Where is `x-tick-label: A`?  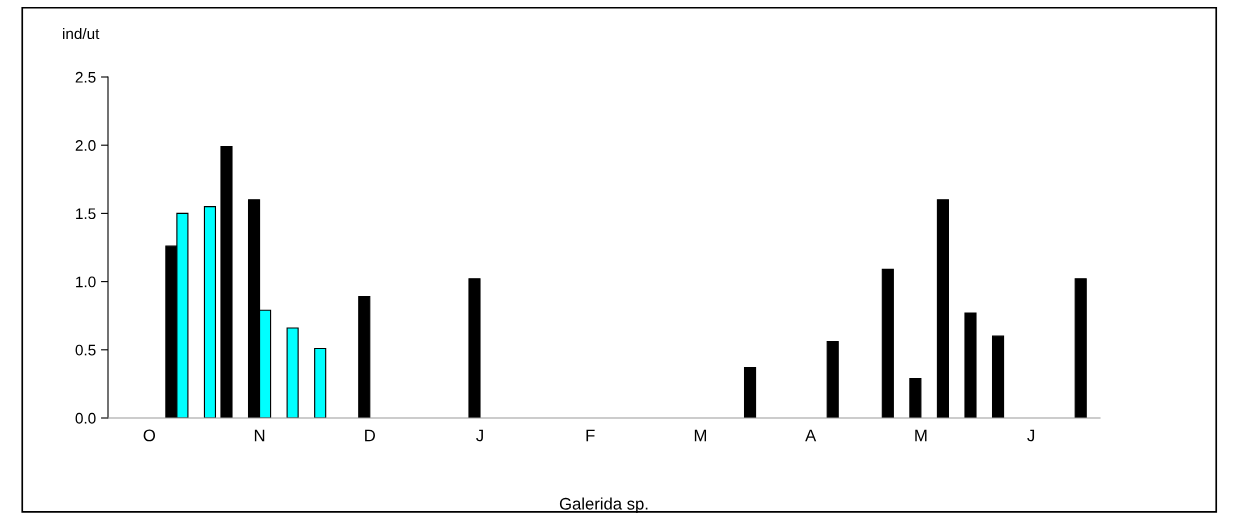 x-tick-label: A is located at coordinates (811, 435).